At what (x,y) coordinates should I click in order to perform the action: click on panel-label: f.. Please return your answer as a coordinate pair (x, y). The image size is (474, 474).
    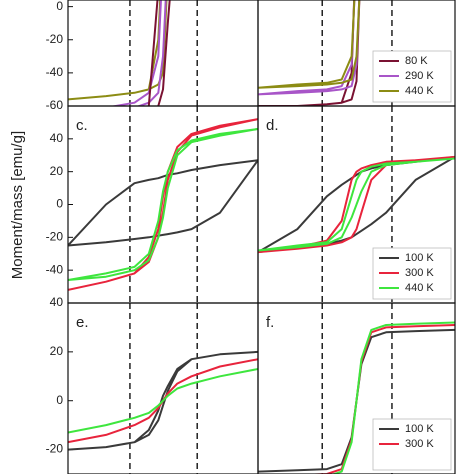
    Looking at the image, I should click on (270, 322).